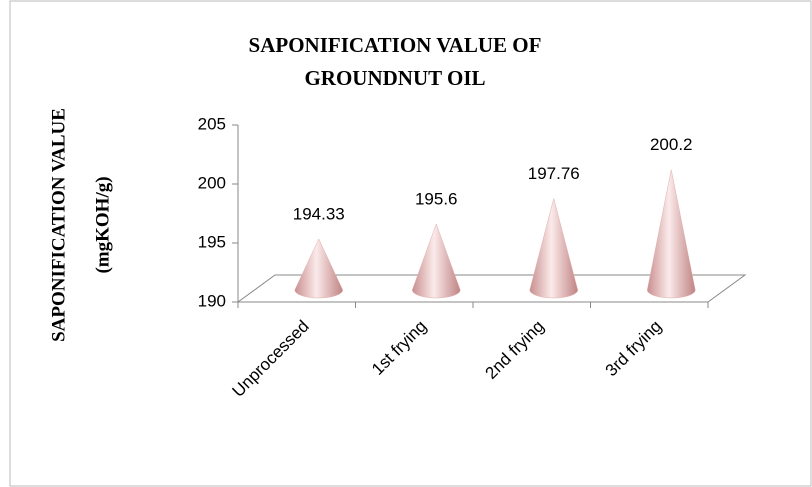 This screenshot has width=812, height=487. What do you see at coordinates (399, 348) in the screenshot?
I see `x-tick-label: 1st frying` at bounding box center [399, 348].